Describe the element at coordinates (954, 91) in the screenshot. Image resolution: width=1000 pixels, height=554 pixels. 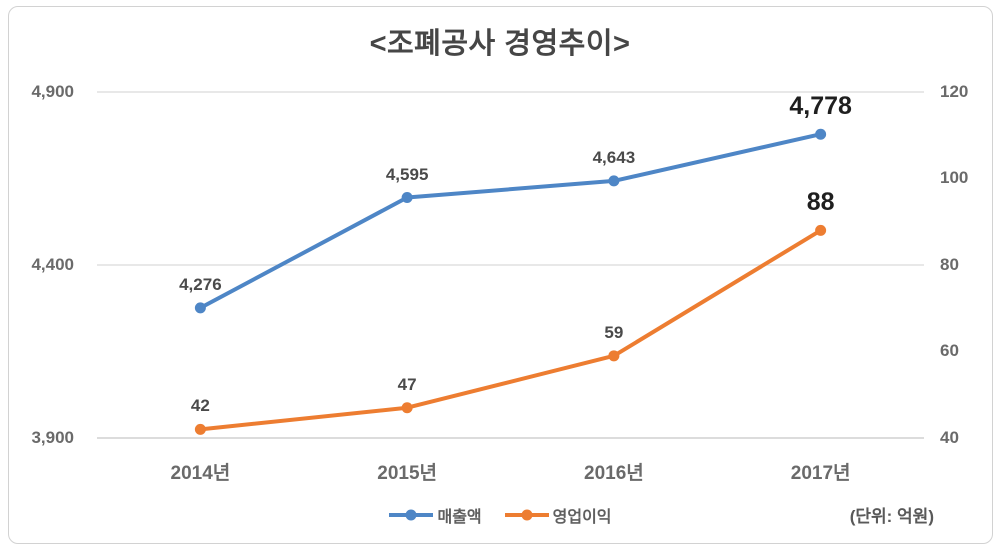
I see `y-axis-right-tick: 120` at that location.